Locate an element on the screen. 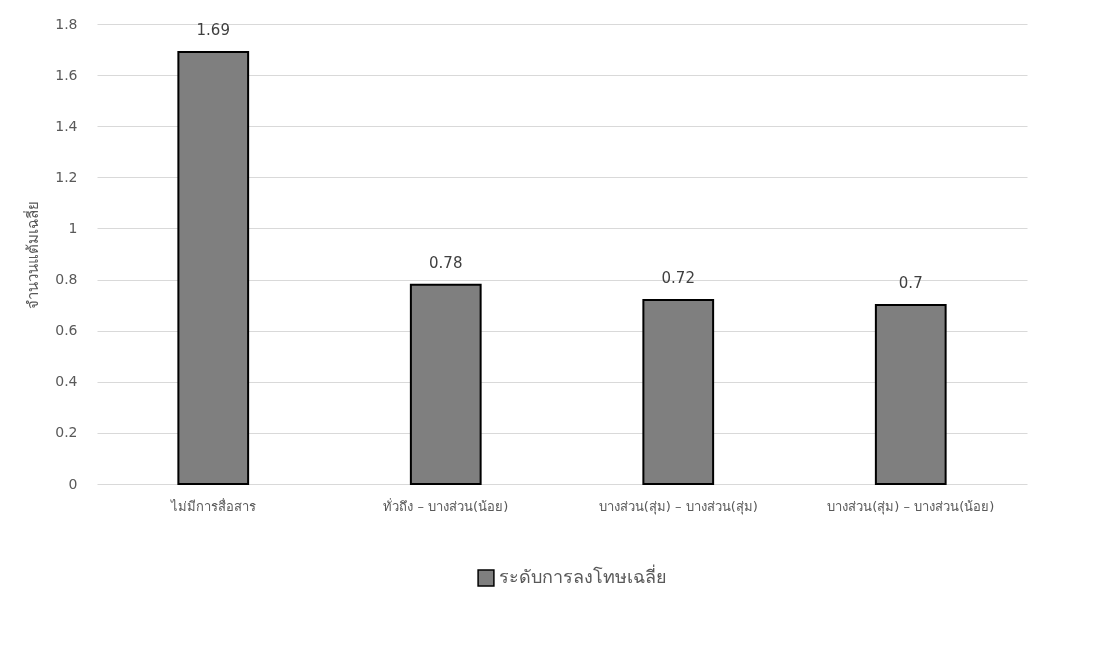  y-tick-label: 1.8 is located at coordinates (66, 23).